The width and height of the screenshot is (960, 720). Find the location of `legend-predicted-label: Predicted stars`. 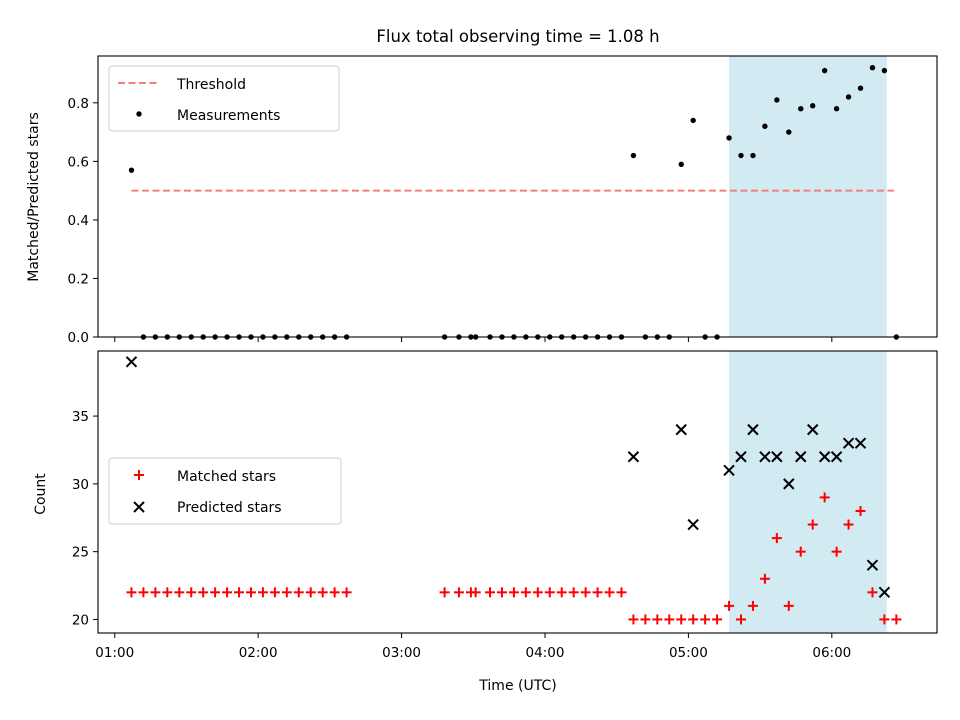

legend-predicted-label: Predicted stars is located at coordinates (229, 508).